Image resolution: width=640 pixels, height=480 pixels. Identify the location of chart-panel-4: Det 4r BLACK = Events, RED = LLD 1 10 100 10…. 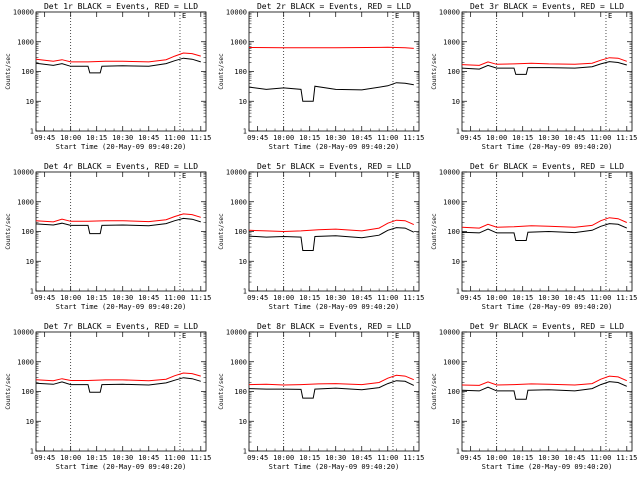
(106, 240).